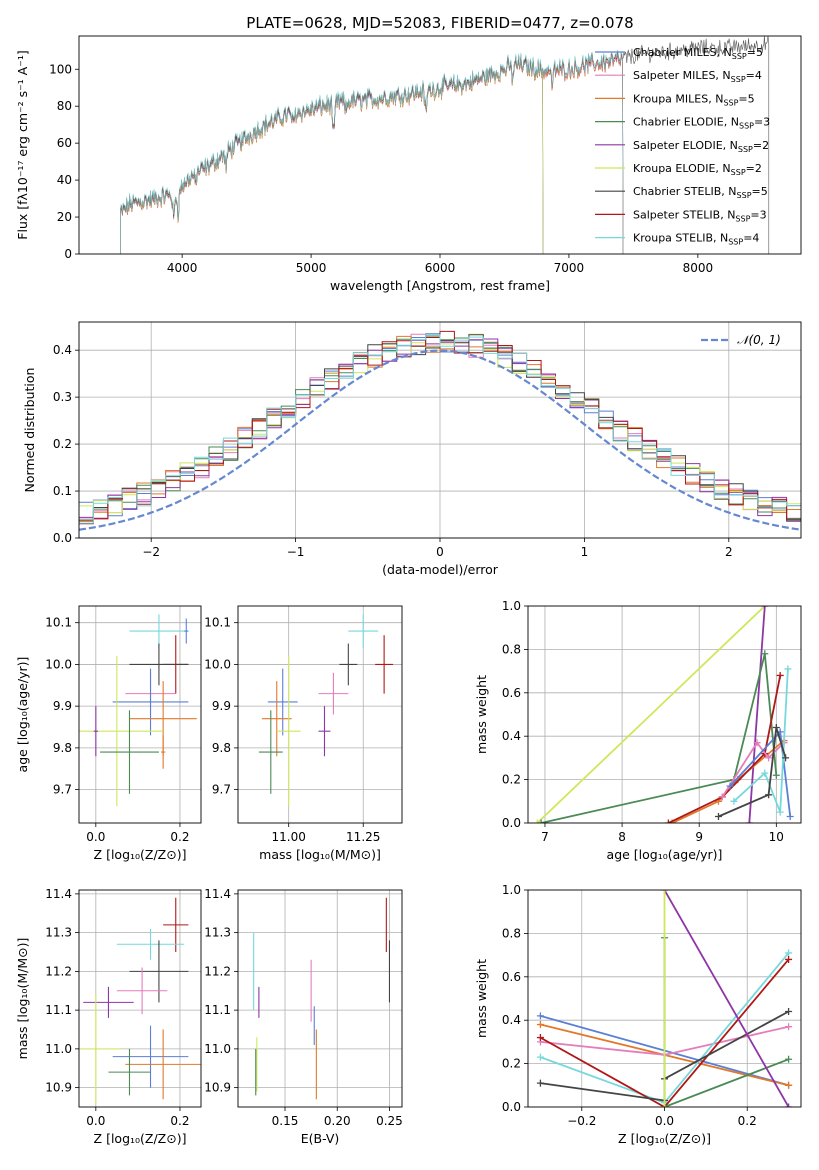 The width and height of the screenshot is (819, 1170). I want to click on x-tick-label: −0.2, so click(581, 1121).